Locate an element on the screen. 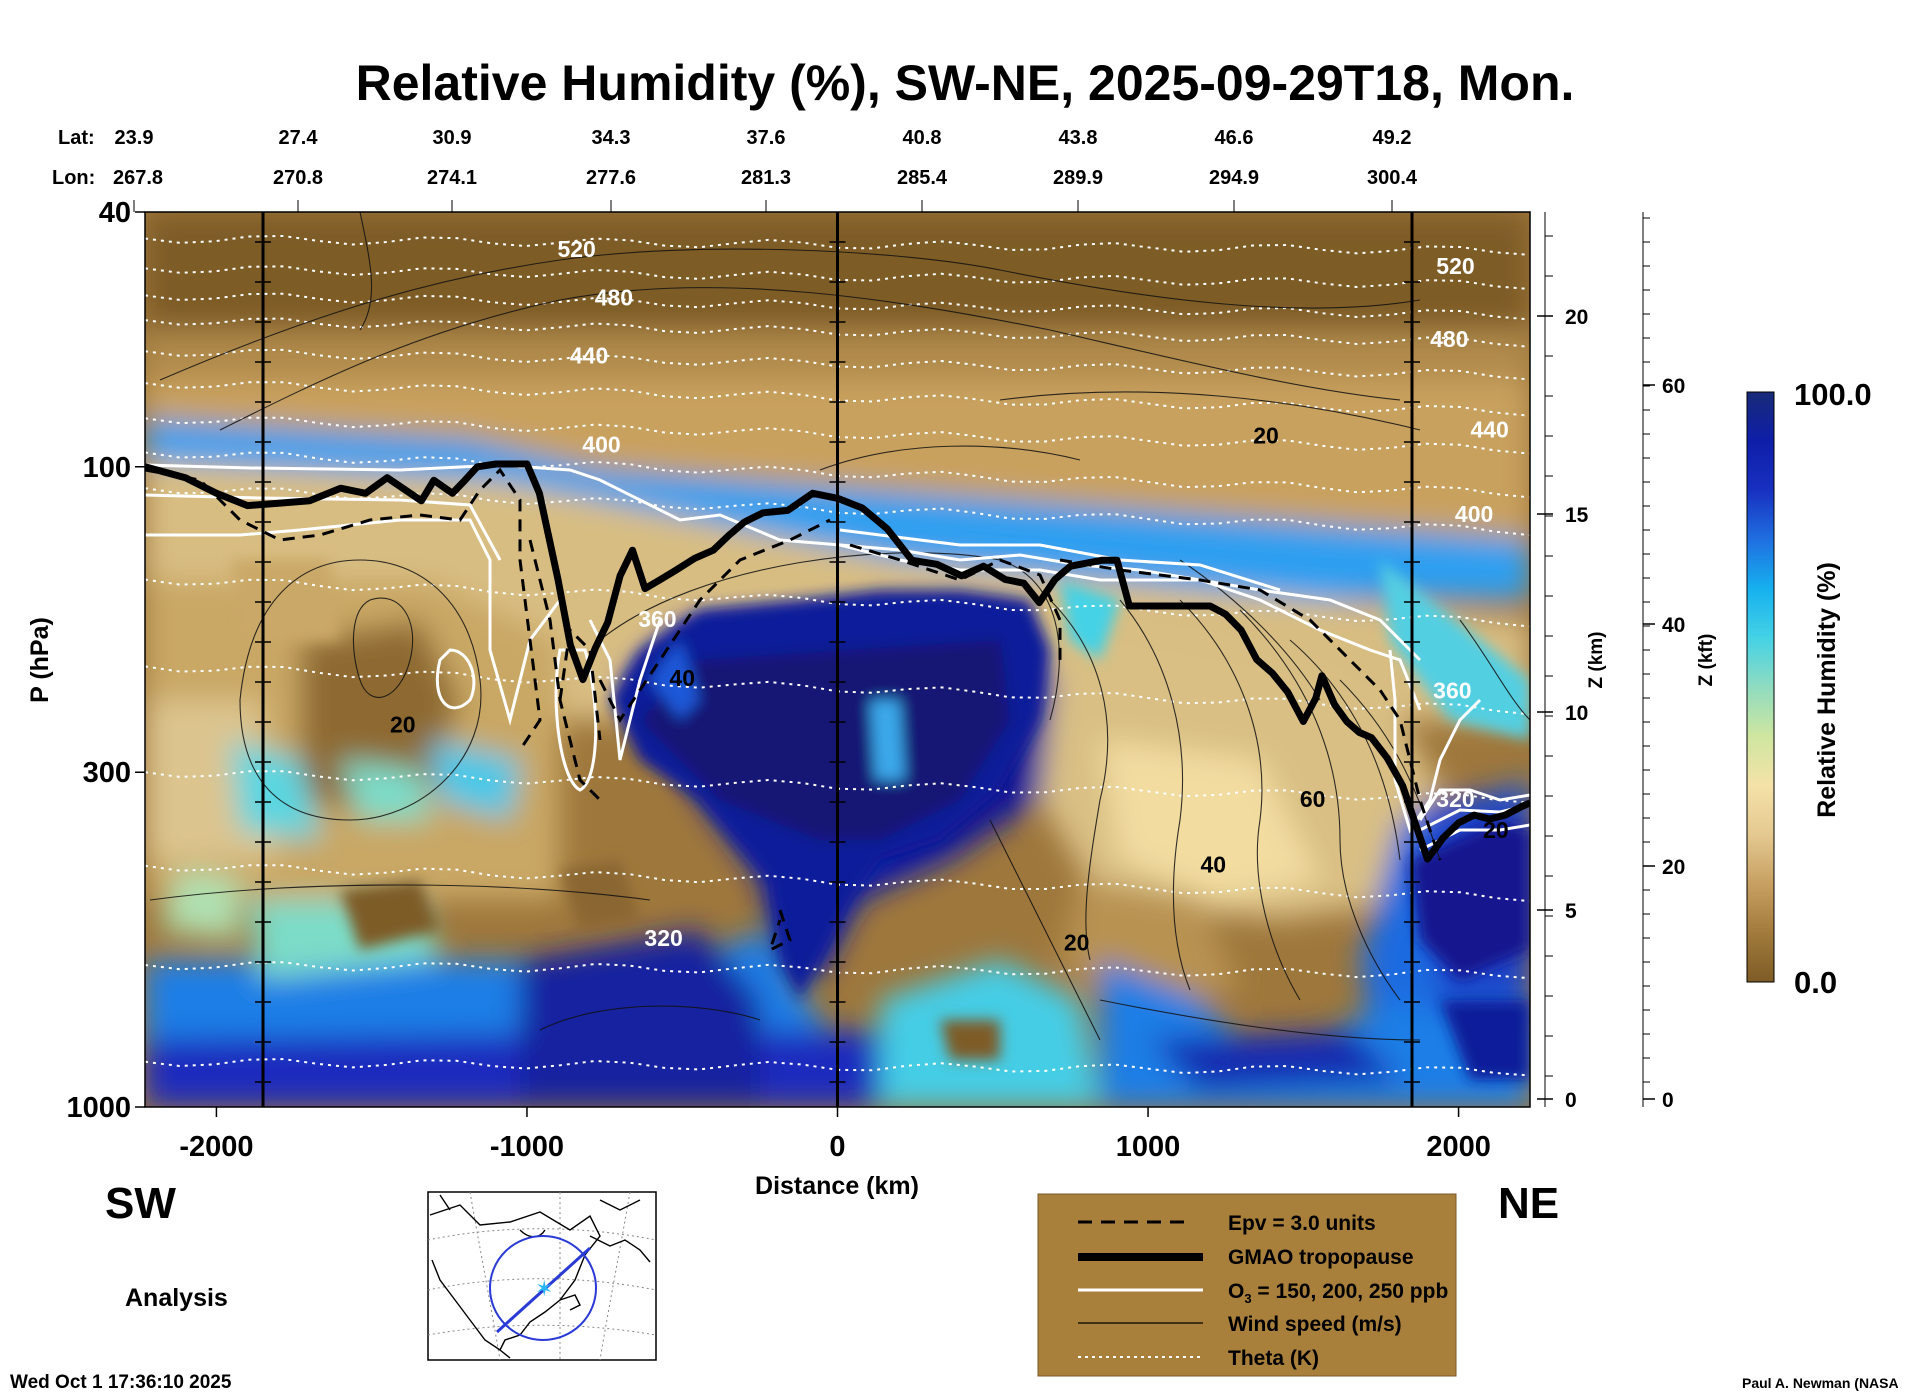  lon-value: 285.4 is located at coordinates (922, 178).